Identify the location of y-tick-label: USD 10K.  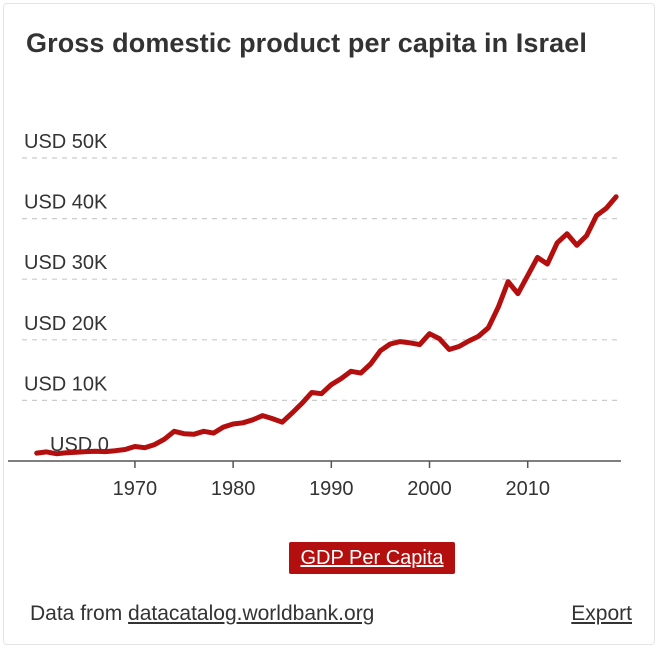
(66, 384).